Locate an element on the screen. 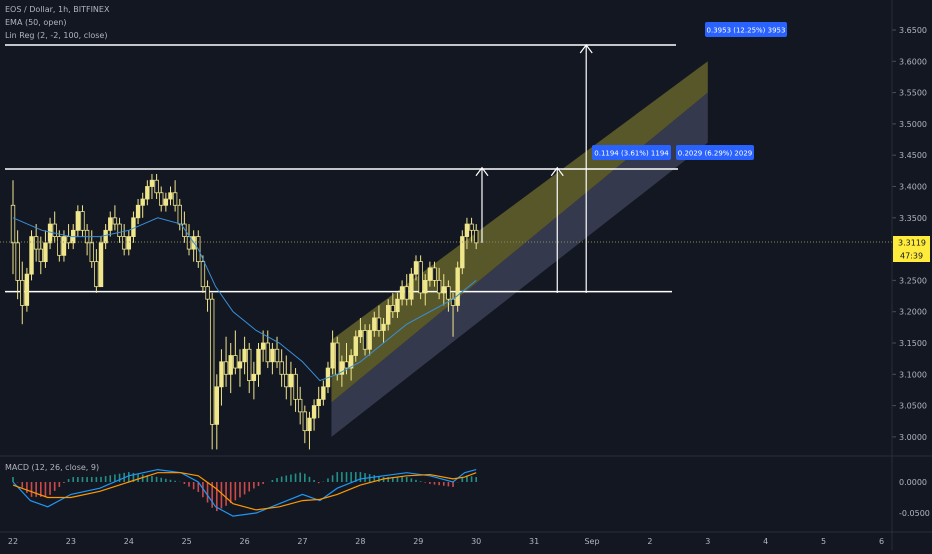  macd-legend: MACD (12, 26, close, 9) is located at coordinates (52, 467).